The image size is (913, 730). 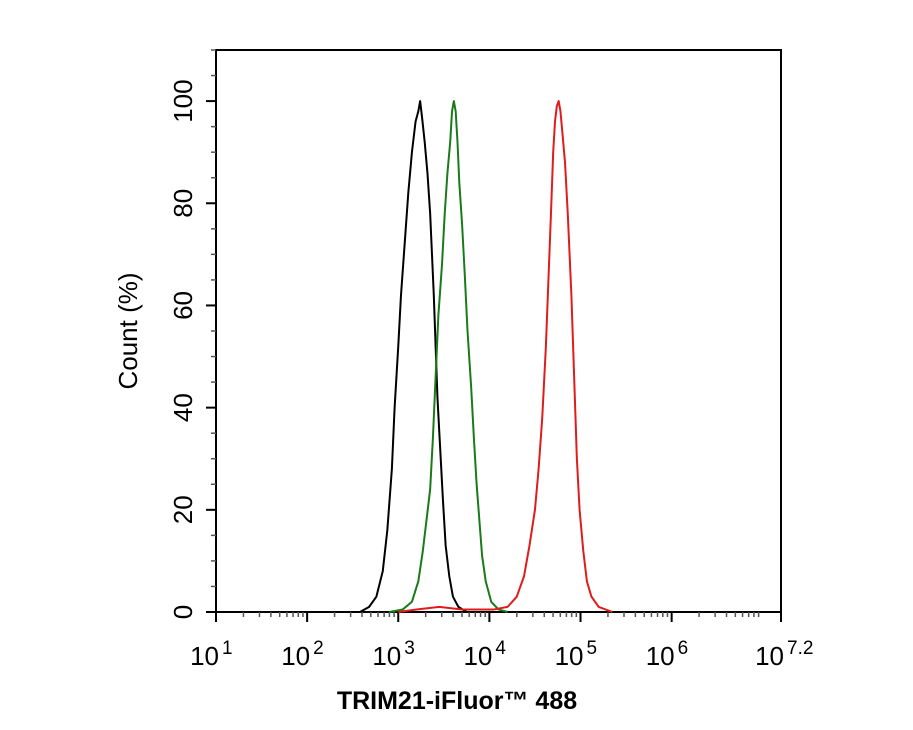 I want to click on x-tick-label: 10 2, so click(x=302, y=654).